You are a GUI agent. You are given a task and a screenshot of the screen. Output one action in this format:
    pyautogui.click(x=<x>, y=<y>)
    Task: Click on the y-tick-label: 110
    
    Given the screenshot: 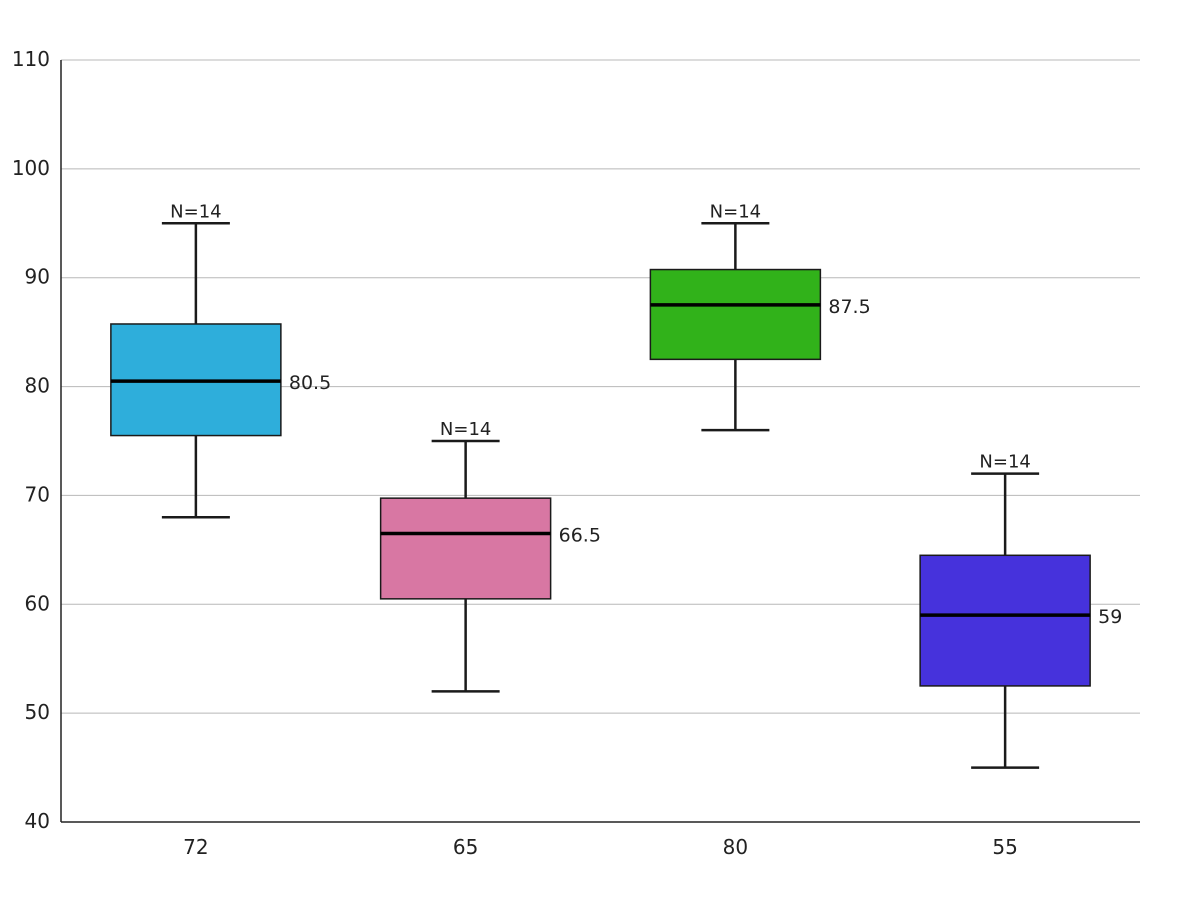 What is the action you would take?
    pyautogui.click(x=31, y=59)
    